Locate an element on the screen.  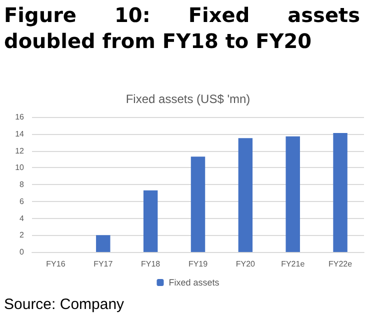
y-tick-label: 8 is located at coordinates (22, 184).